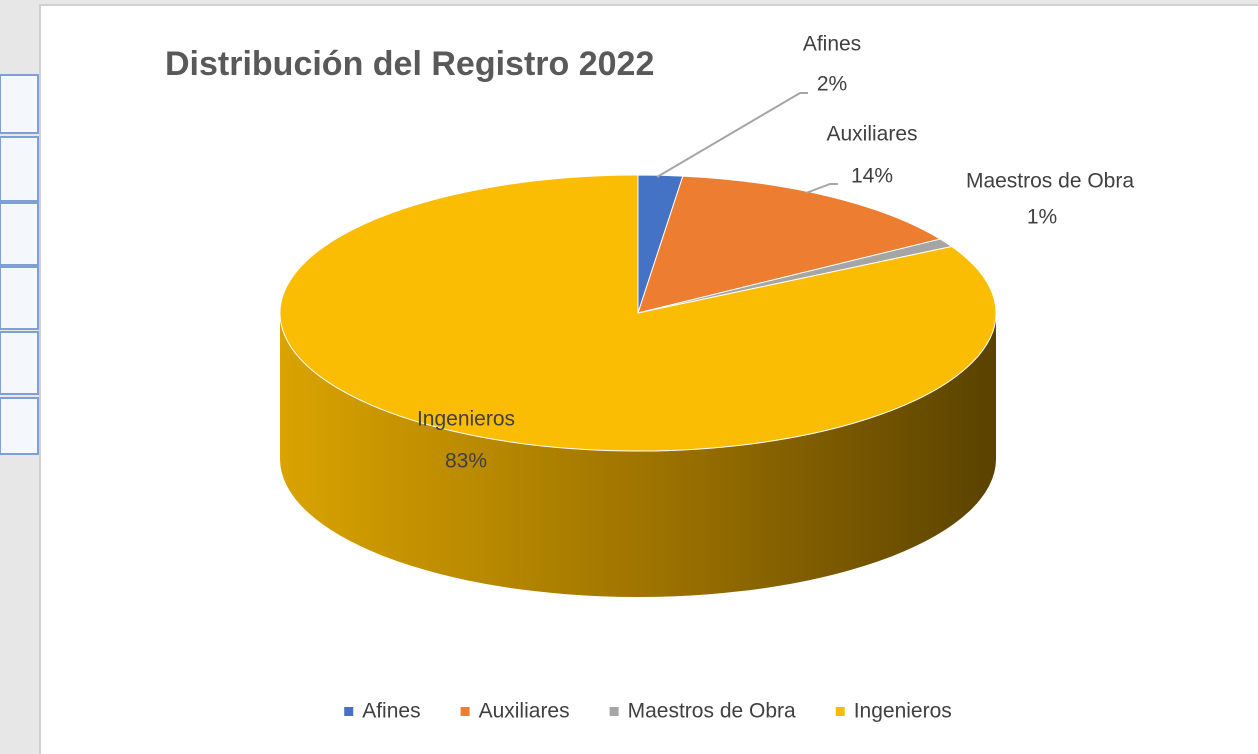  Describe the element at coordinates (832, 44) in the screenshot. I see `data-label-name: Afines` at that location.